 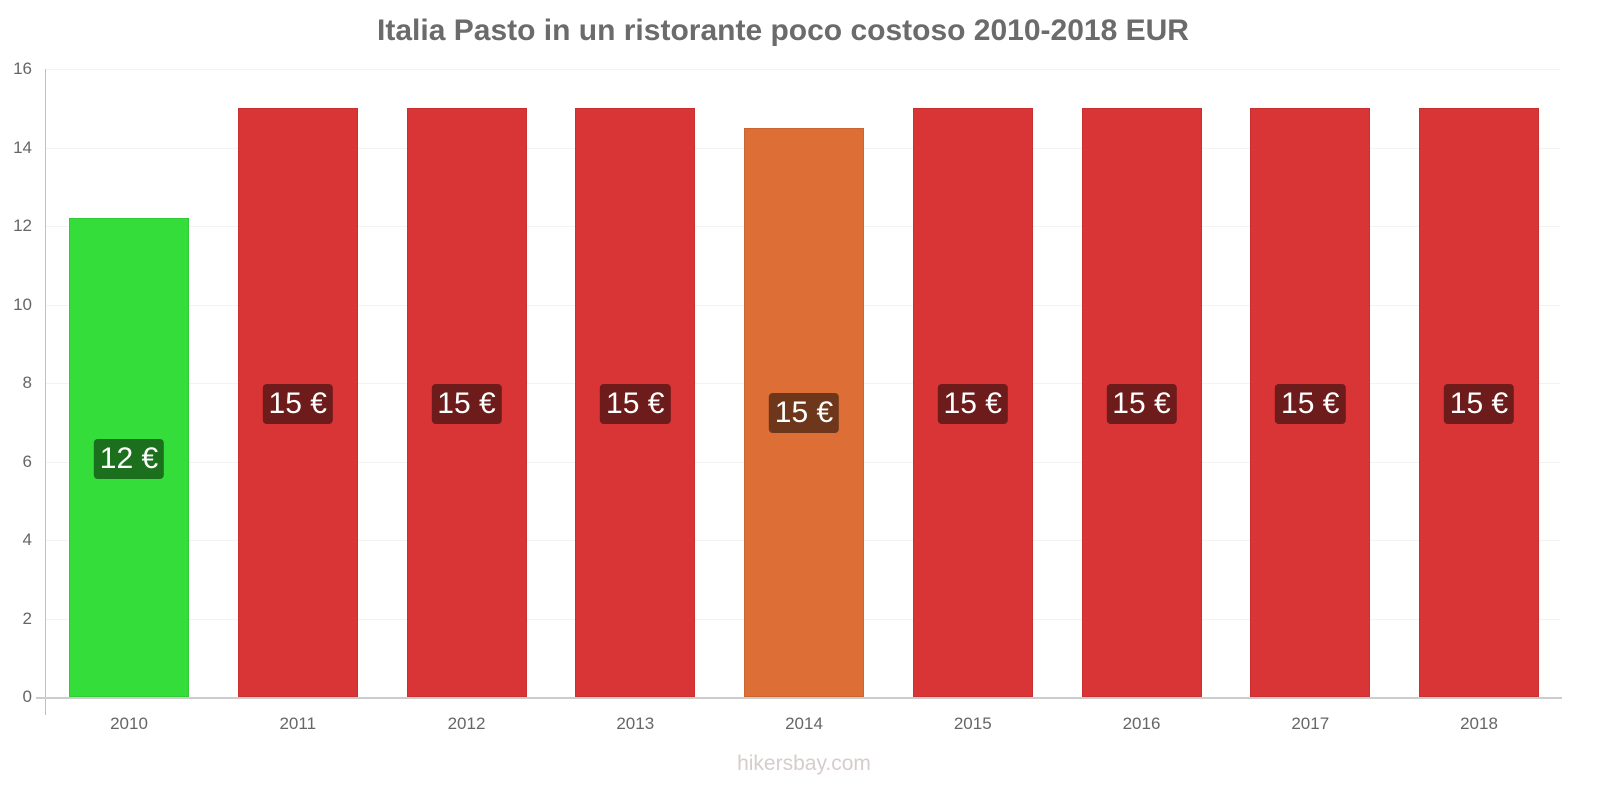 I want to click on gridline, so click(x=803, y=69).